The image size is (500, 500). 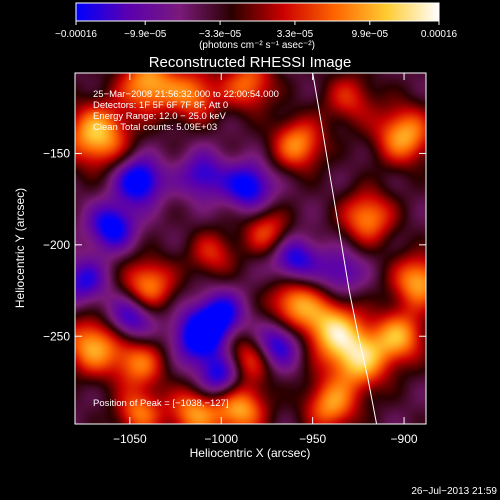 I want to click on y-axis-label: Heliocentric Y (arcsec), so click(x=20, y=248).